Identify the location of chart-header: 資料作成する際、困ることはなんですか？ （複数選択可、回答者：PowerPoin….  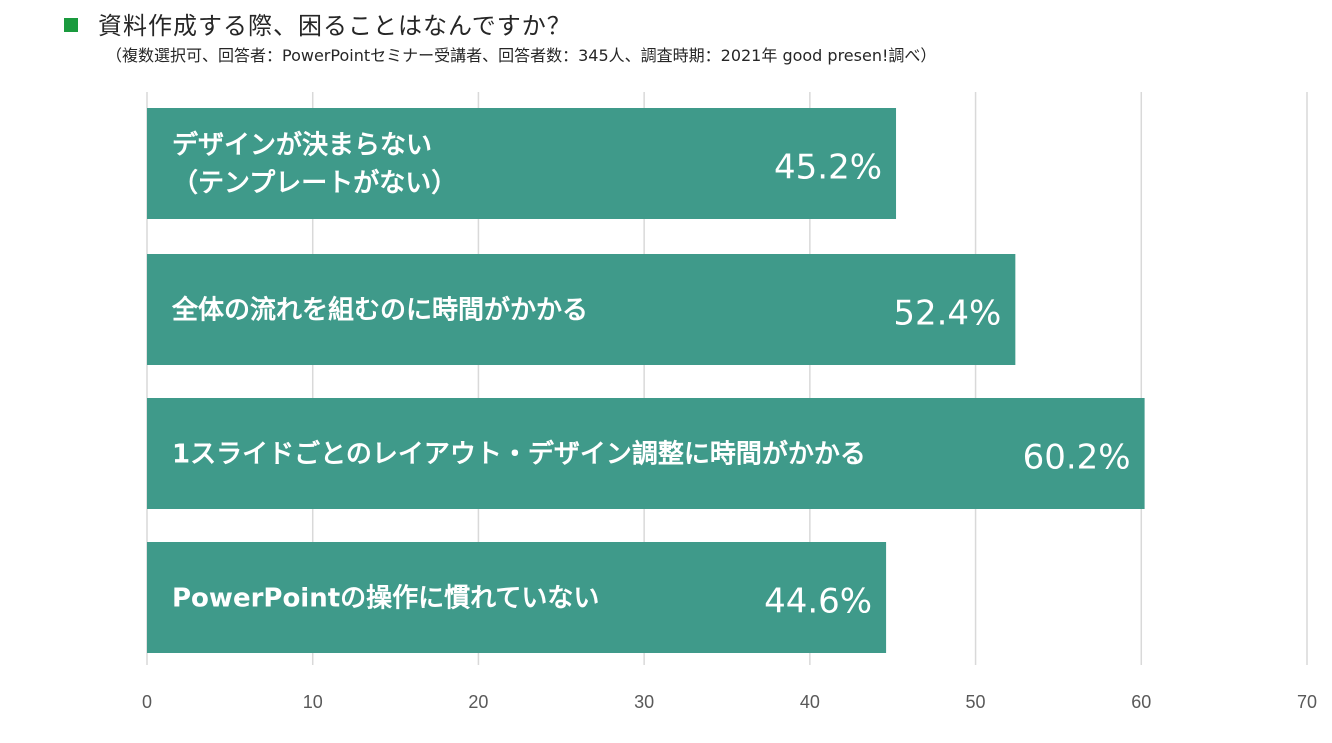
(666, 40).